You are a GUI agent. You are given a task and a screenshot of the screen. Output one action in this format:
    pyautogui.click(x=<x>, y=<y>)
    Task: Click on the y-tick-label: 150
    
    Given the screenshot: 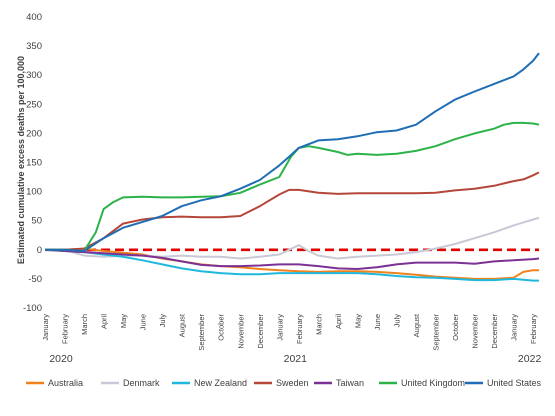 What is the action you would take?
    pyautogui.click(x=34, y=163)
    